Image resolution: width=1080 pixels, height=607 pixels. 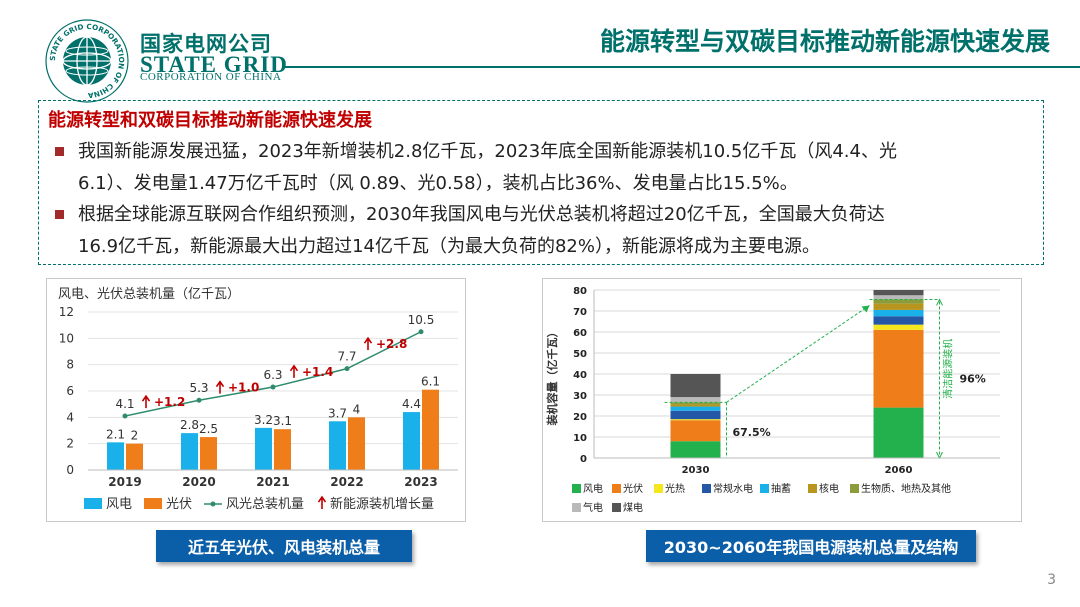 What do you see at coordinates (346, 482) in the screenshot?
I see `x-tick-label: 2022` at bounding box center [346, 482].